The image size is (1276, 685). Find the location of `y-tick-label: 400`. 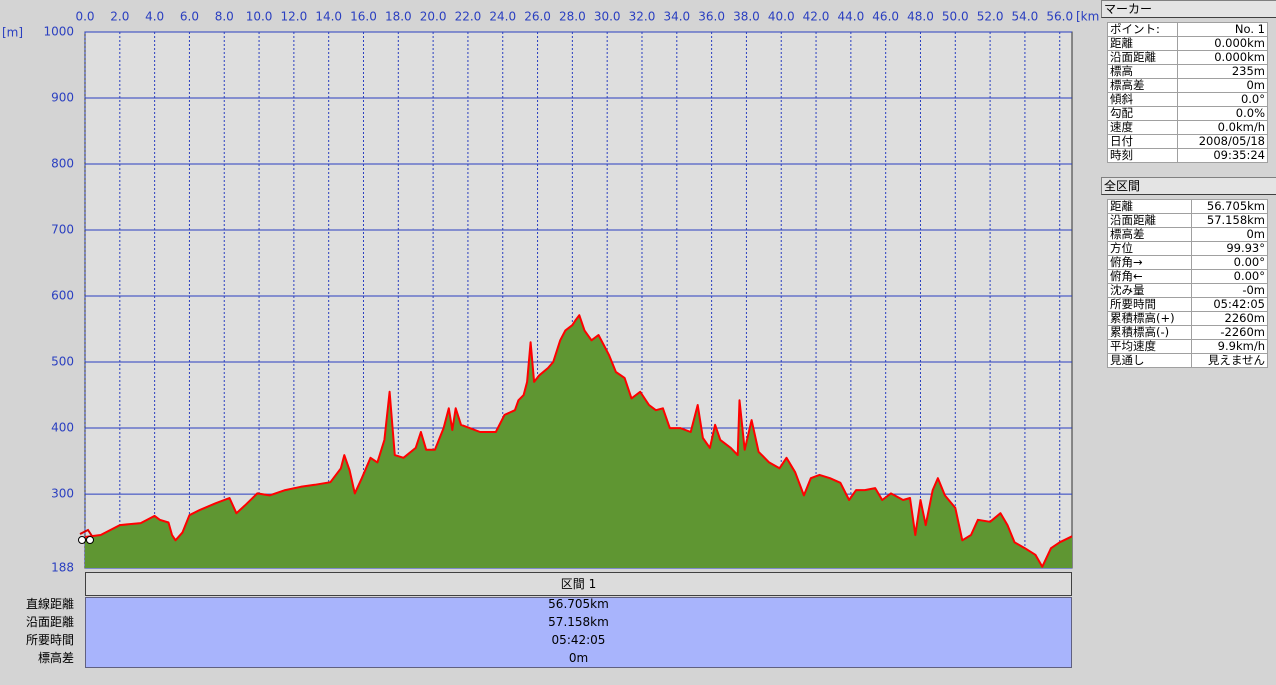

y-tick-label: 400 is located at coordinates (62, 428).